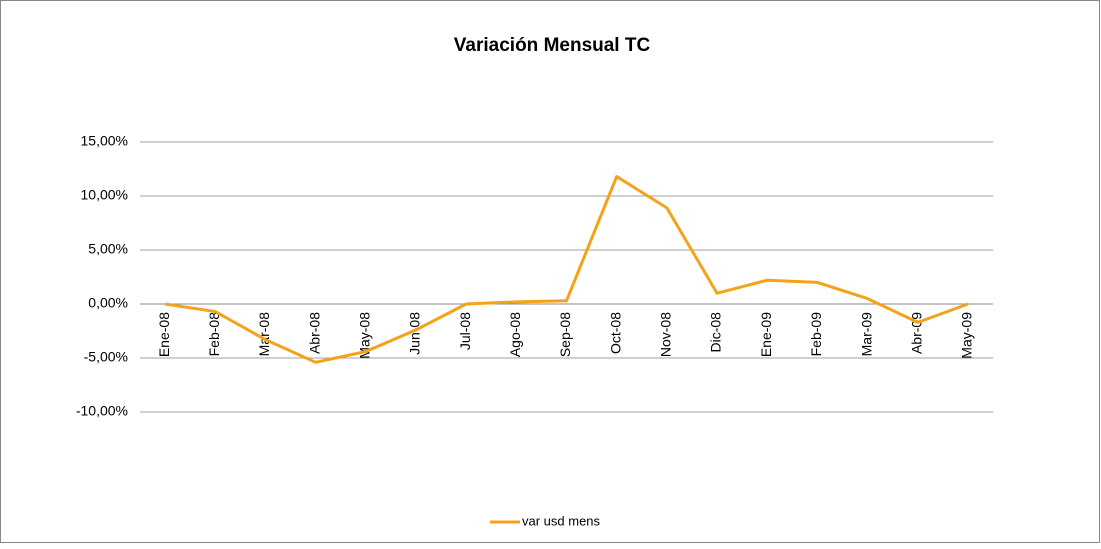 Image resolution: width=1101 pixels, height=549 pixels. What do you see at coordinates (364, 335) in the screenshot?
I see `x-tick-label: May-08` at bounding box center [364, 335].